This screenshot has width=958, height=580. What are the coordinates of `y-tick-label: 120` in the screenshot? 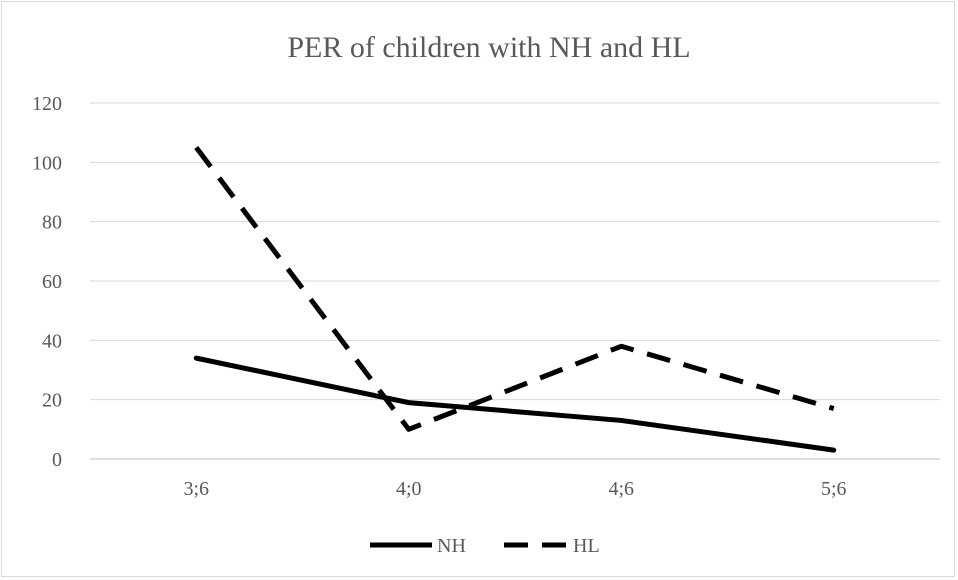 It's located at (47, 104).